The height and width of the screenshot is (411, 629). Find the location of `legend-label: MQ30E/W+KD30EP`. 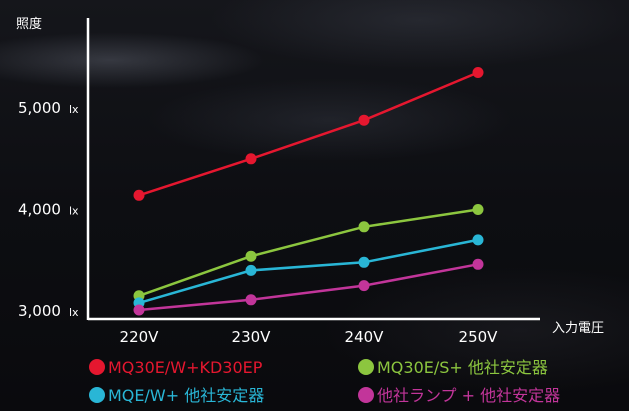

legend-label: MQ30E/W+KD30EP is located at coordinates (185, 367).